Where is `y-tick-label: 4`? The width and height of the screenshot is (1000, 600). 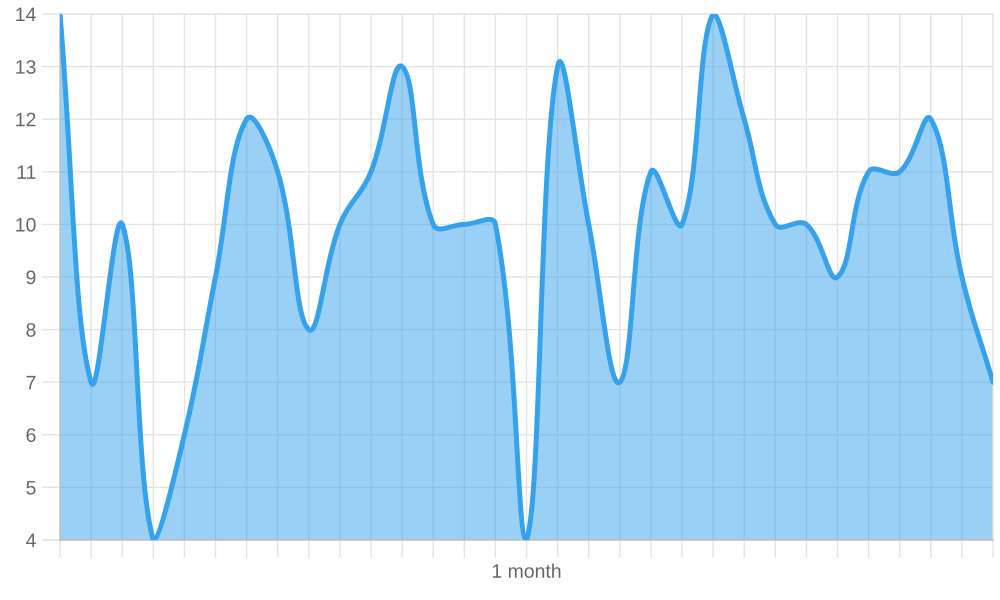 y-tick-label: 4 is located at coordinates (31, 541).